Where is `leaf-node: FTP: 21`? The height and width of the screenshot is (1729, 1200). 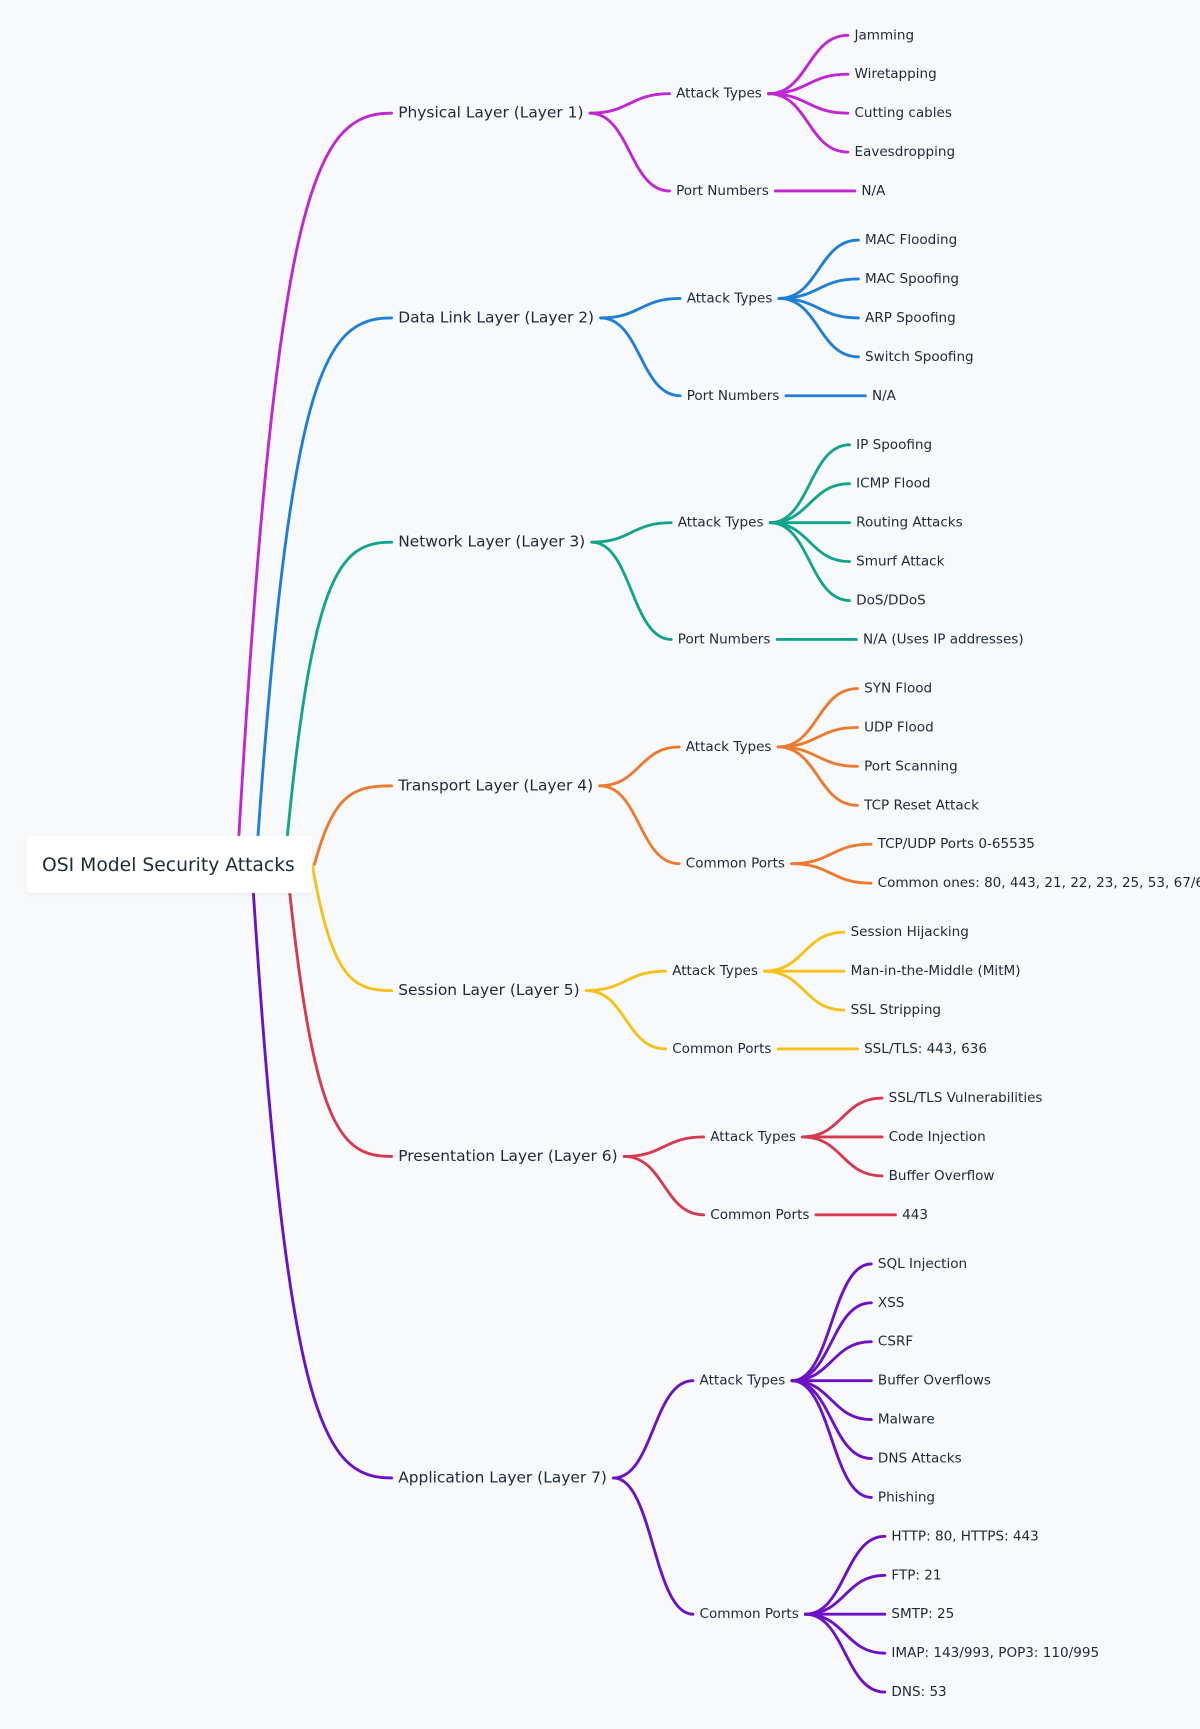
leaf-node: FTP: 21 is located at coordinates (916, 1575).